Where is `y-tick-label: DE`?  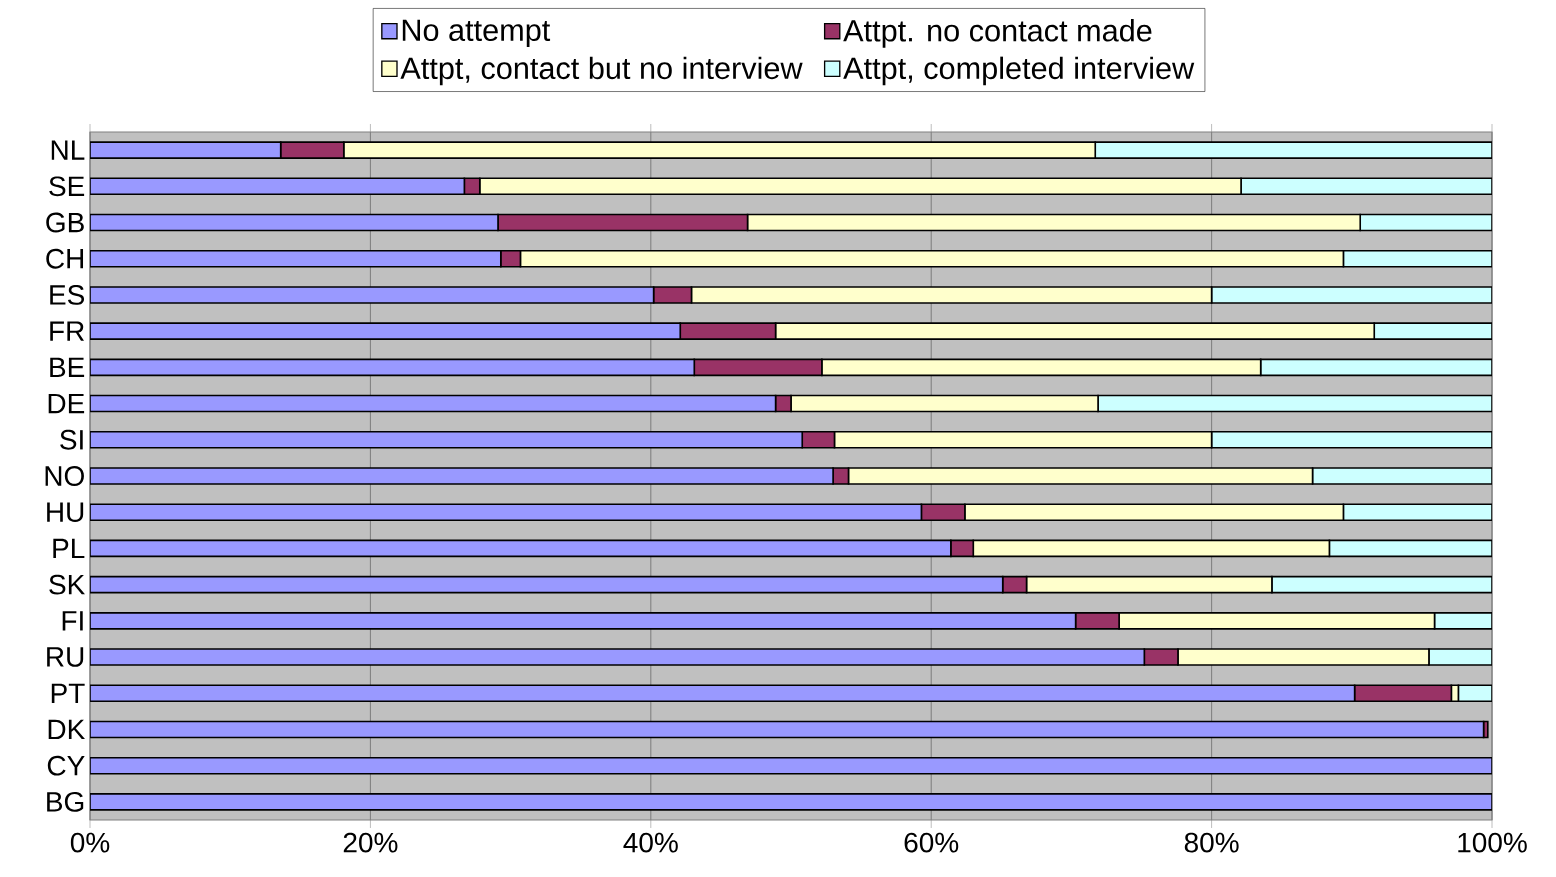 y-tick-label: DE is located at coordinates (66, 403).